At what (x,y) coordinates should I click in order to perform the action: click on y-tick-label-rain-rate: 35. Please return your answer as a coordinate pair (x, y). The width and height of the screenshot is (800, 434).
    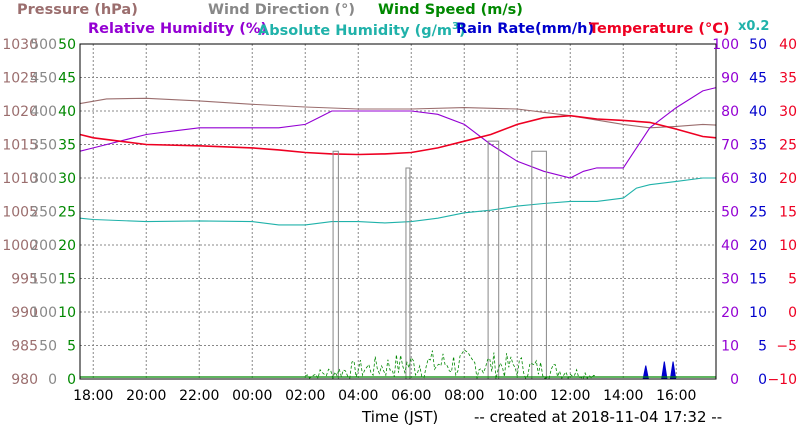
    Looking at the image, I should click on (758, 146).